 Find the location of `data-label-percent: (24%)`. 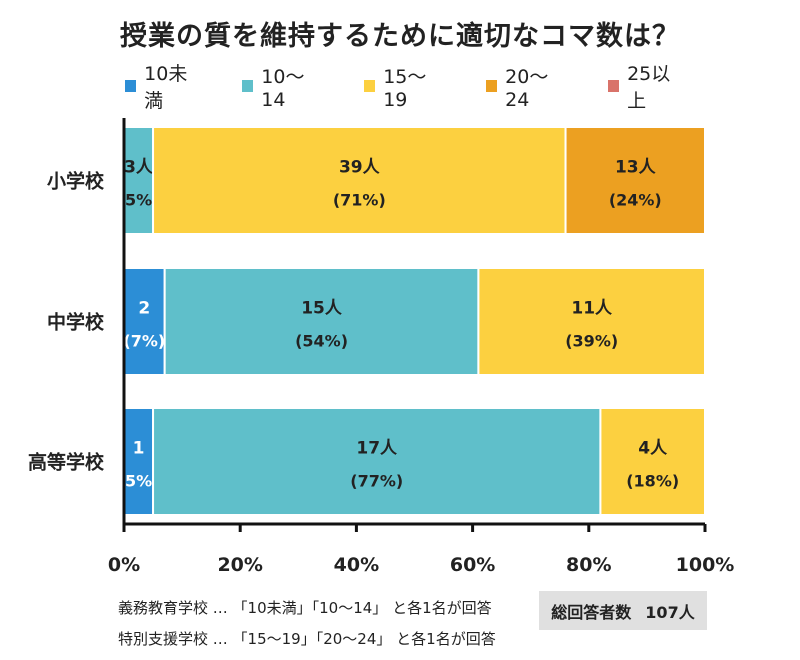

data-label-percent: (24%) is located at coordinates (635, 200).